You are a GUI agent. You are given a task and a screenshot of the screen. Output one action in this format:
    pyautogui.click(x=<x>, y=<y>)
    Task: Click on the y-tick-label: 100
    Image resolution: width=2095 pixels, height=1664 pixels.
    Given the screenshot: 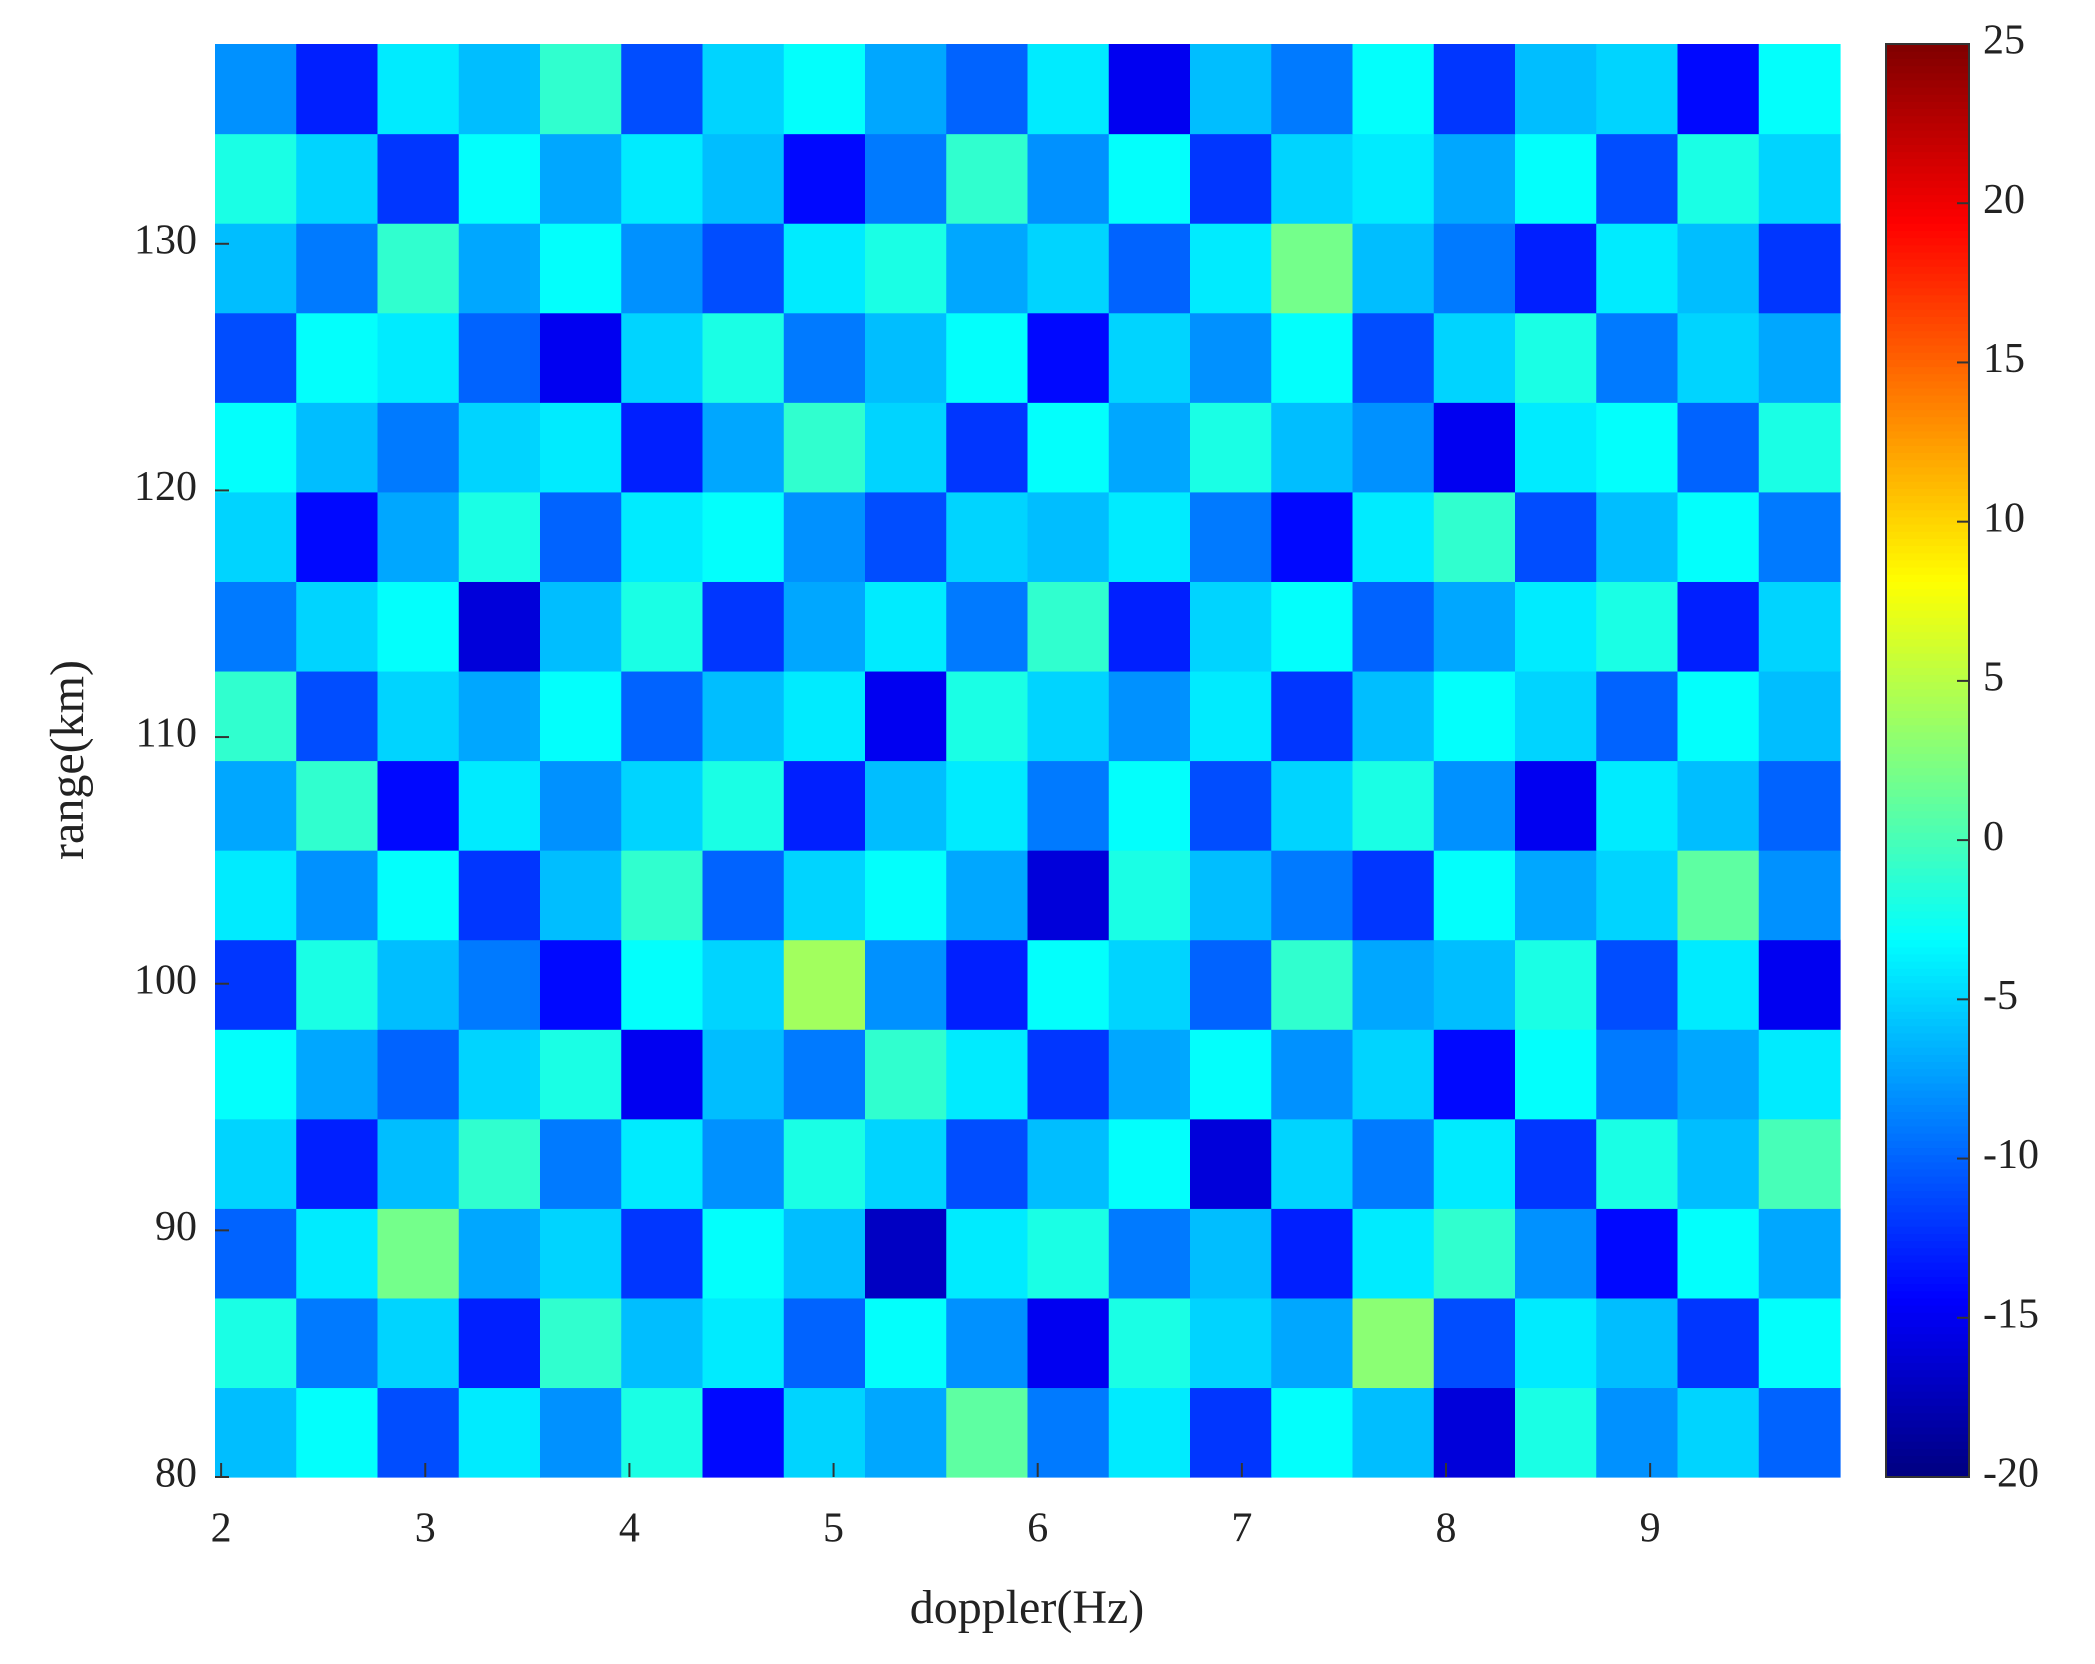 What is the action you would take?
    pyautogui.click(x=165, y=980)
    